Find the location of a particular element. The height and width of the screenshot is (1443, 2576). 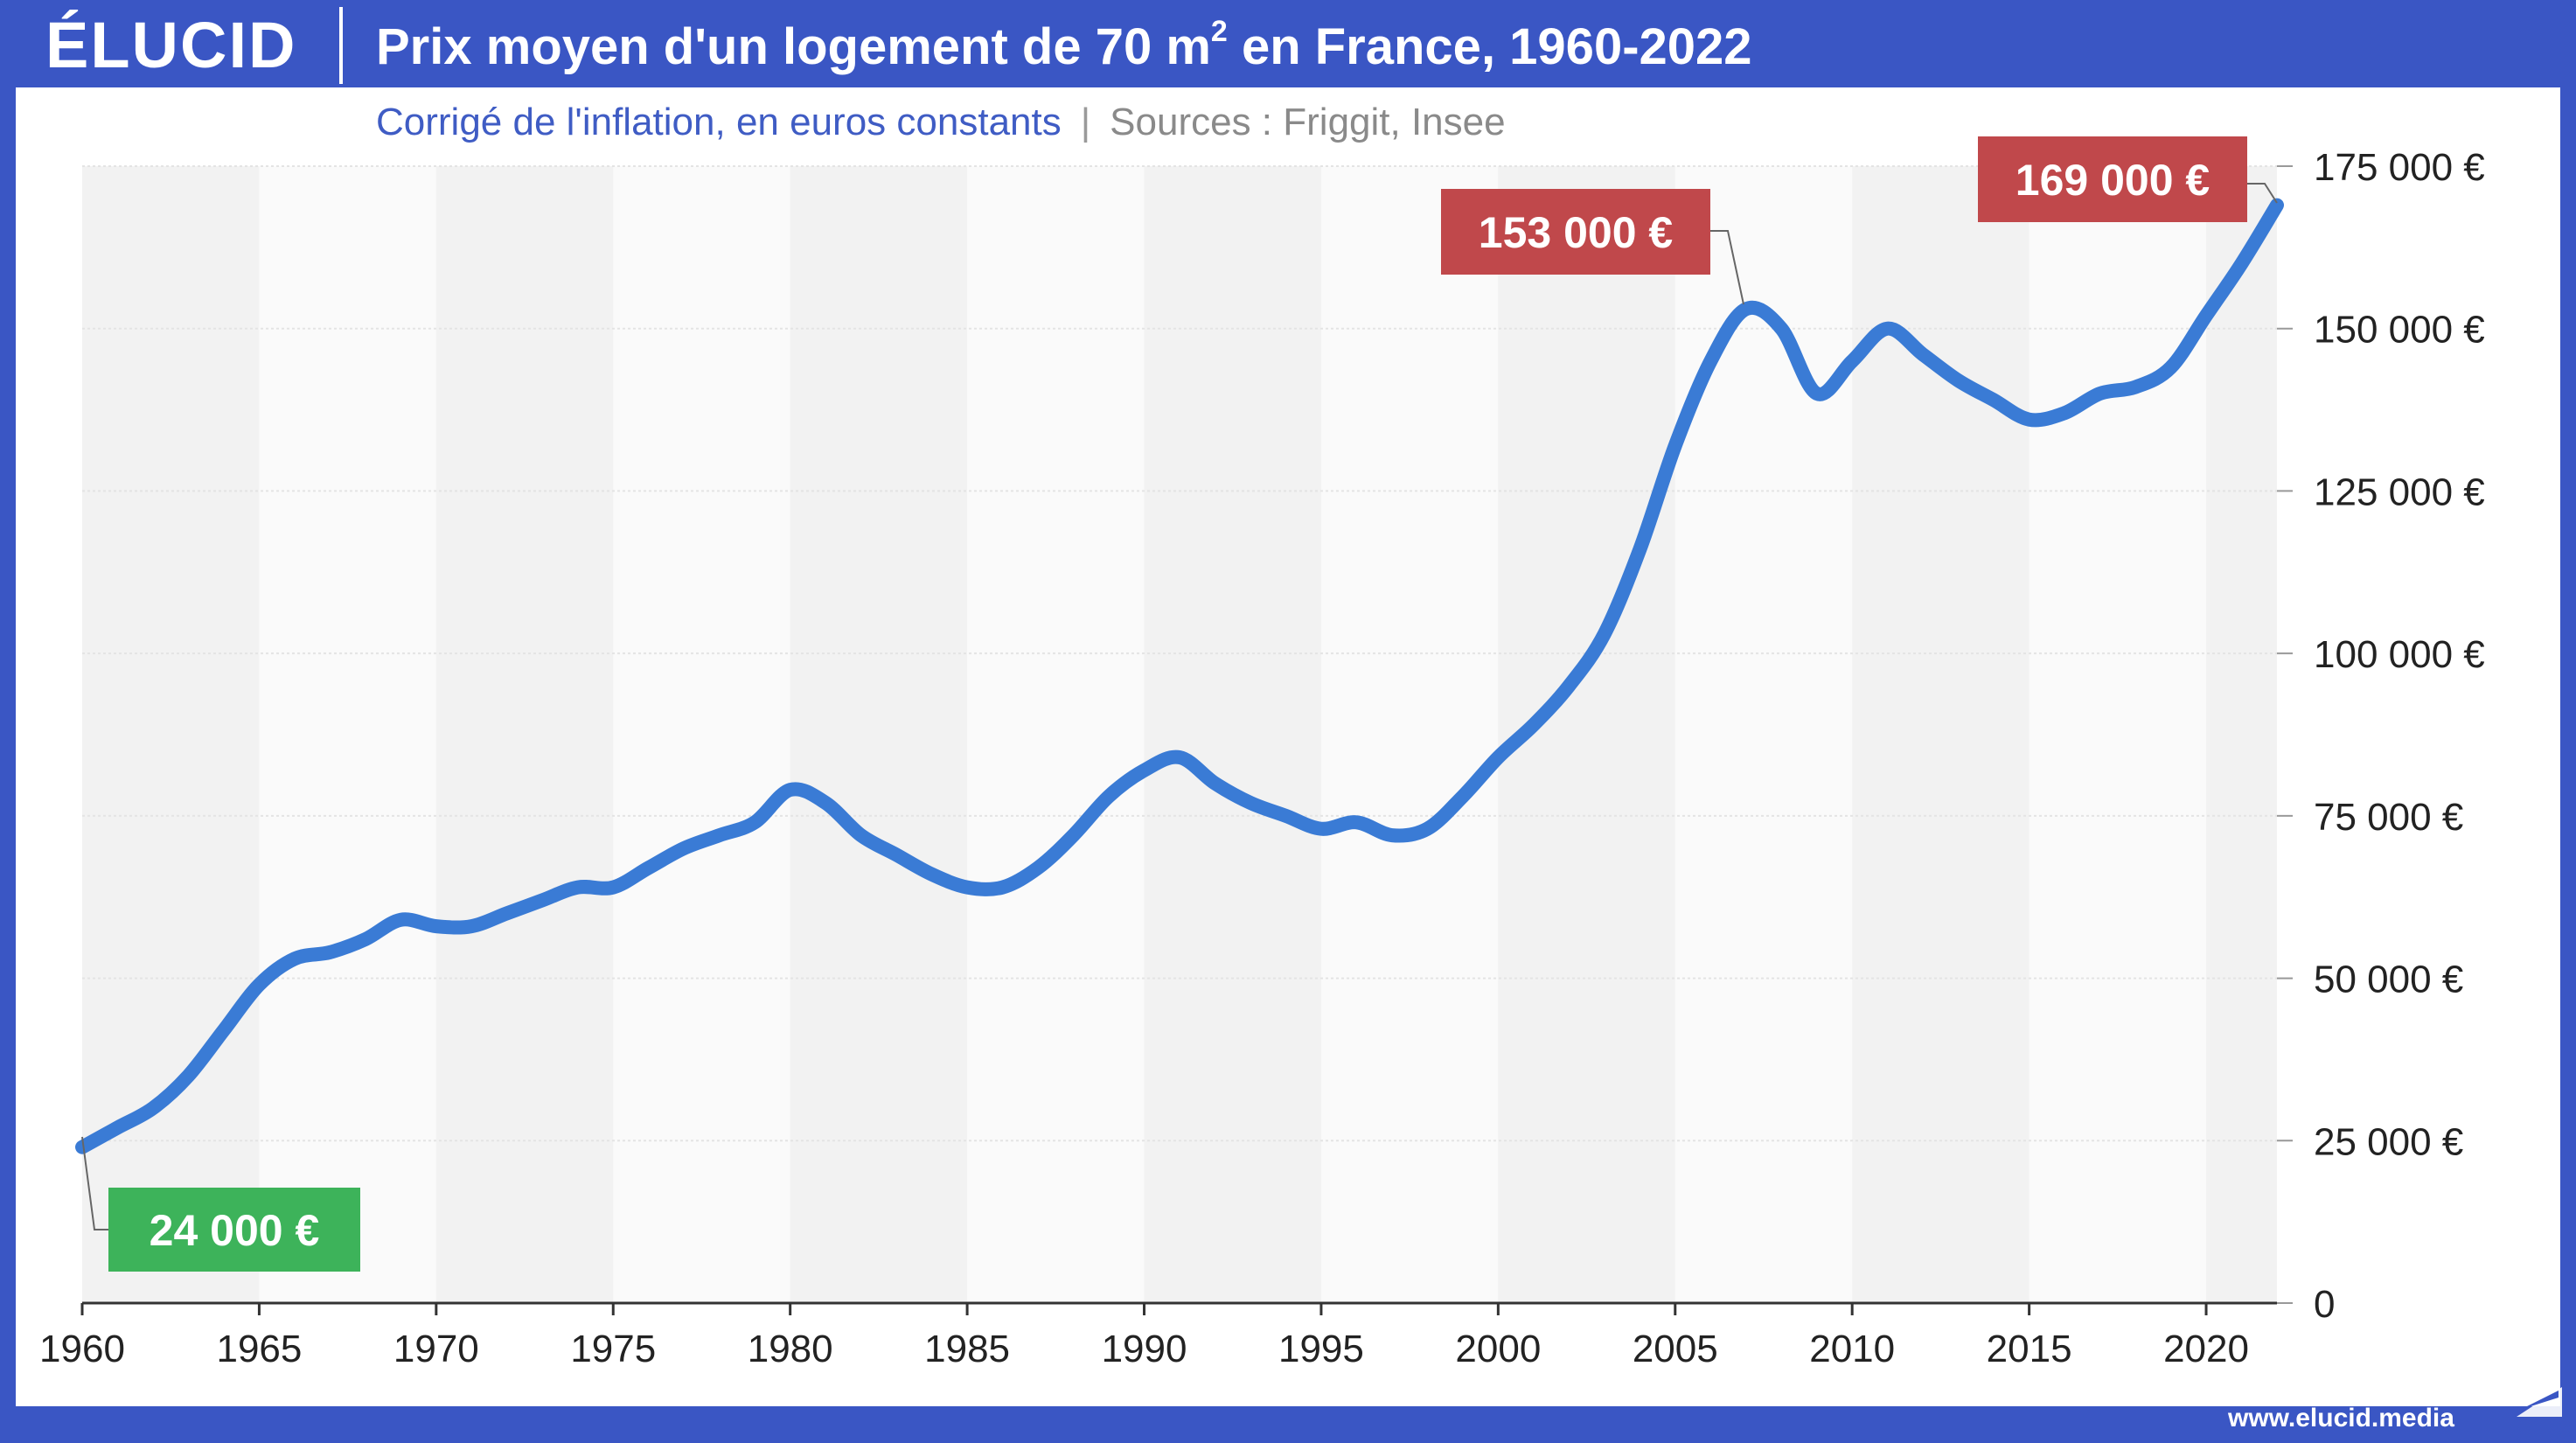

x-tick-label: 2005 is located at coordinates (1675, 1349).